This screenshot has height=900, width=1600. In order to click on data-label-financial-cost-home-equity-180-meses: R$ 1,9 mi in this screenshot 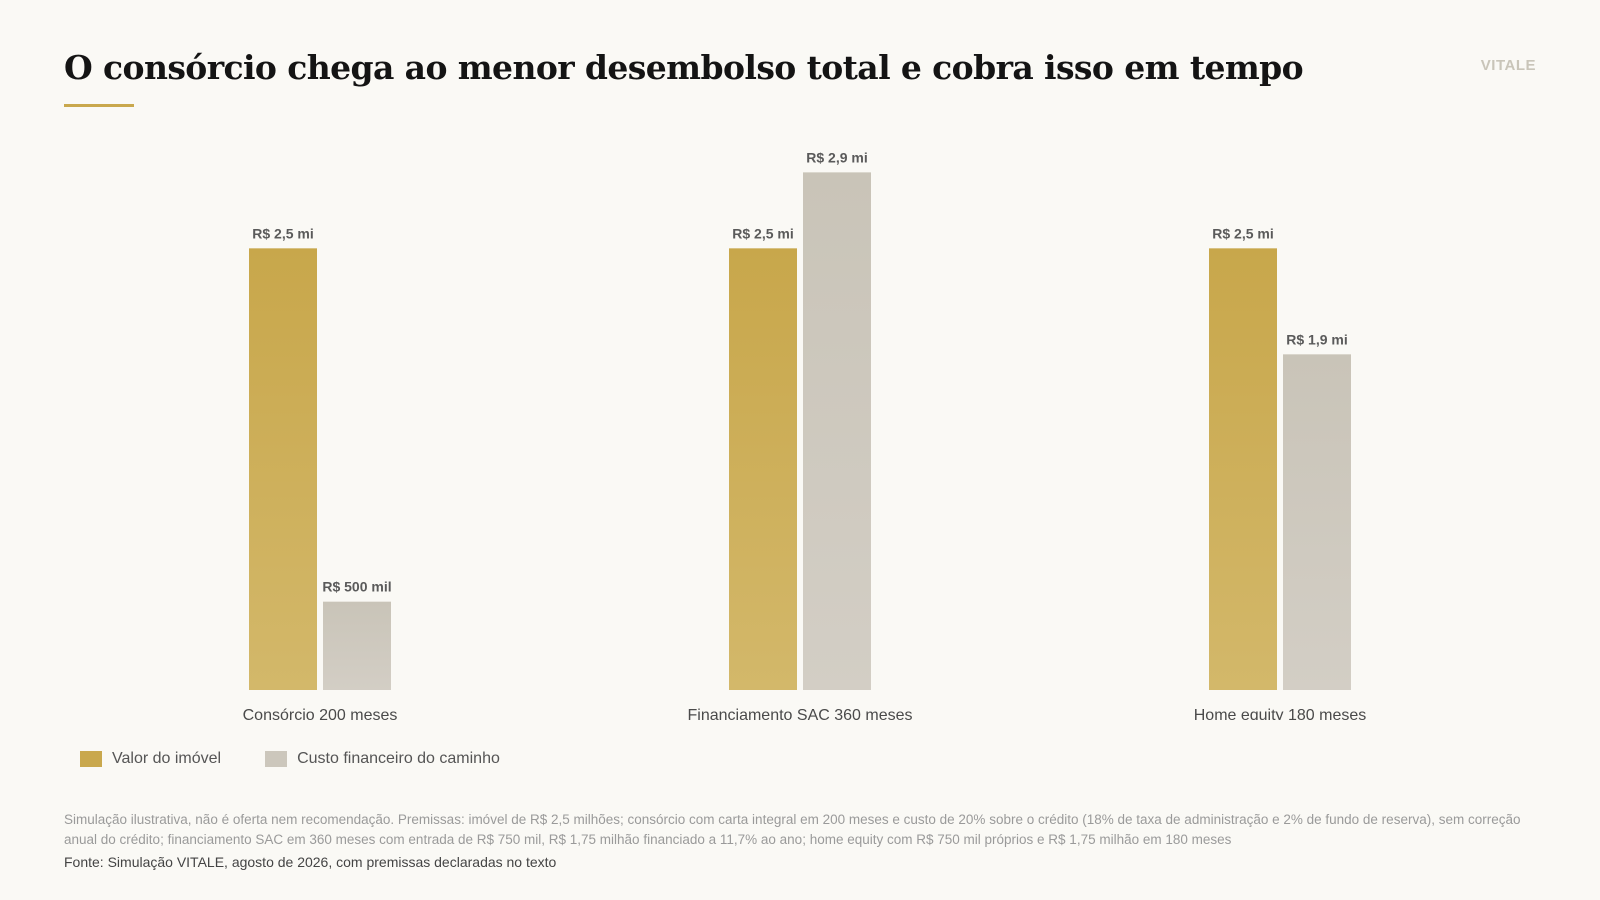, I will do `click(1316, 339)`.